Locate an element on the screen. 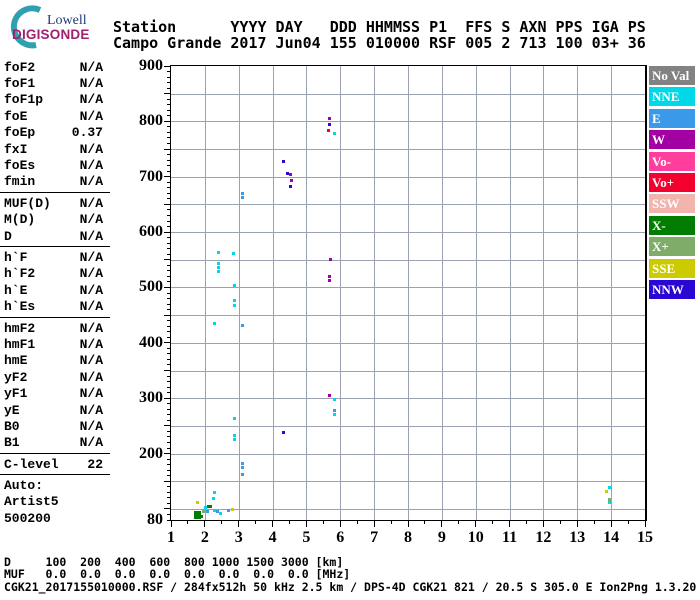  x-axis-label: 7 is located at coordinates (374, 537).